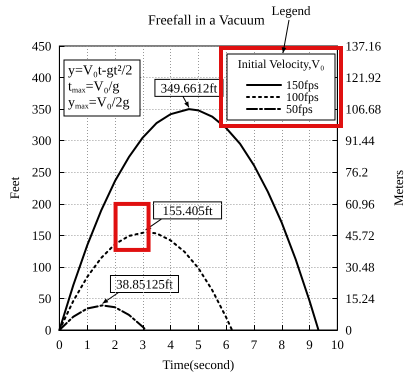 This screenshot has width=413, height=382. Describe the element at coordinates (170, 344) in the screenshot. I see `x-tick-label: 4` at that location.